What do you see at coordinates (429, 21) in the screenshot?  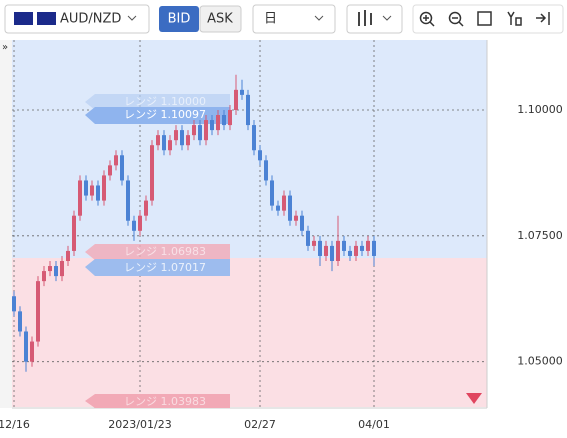 I see `zoom-in-icon` at bounding box center [429, 21].